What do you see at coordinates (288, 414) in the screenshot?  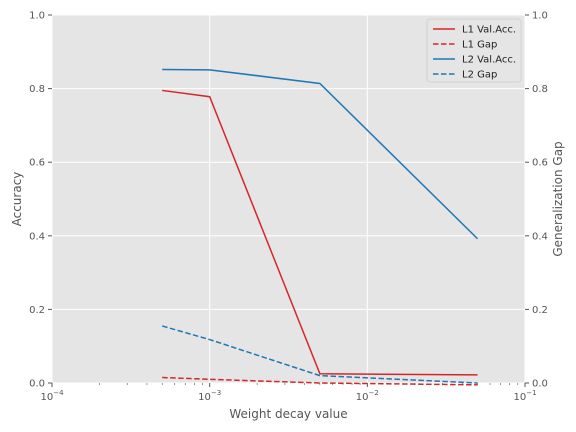 I see `x-axis-label: Weight decay value` at bounding box center [288, 414].